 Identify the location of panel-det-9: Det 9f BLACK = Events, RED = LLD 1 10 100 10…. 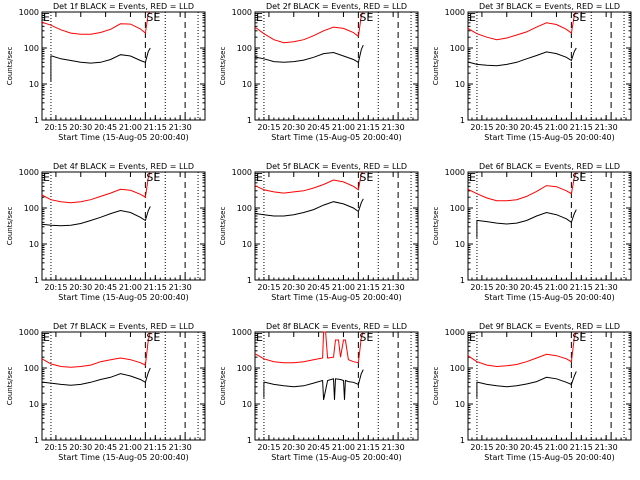
(532, 392).